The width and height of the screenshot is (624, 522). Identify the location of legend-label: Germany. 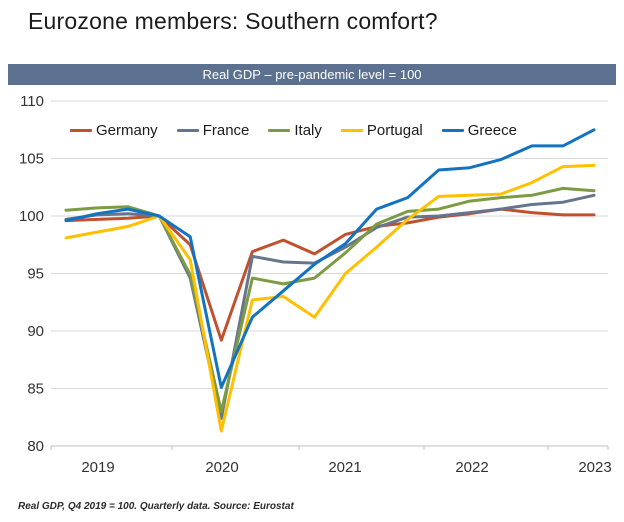
(127, 130).